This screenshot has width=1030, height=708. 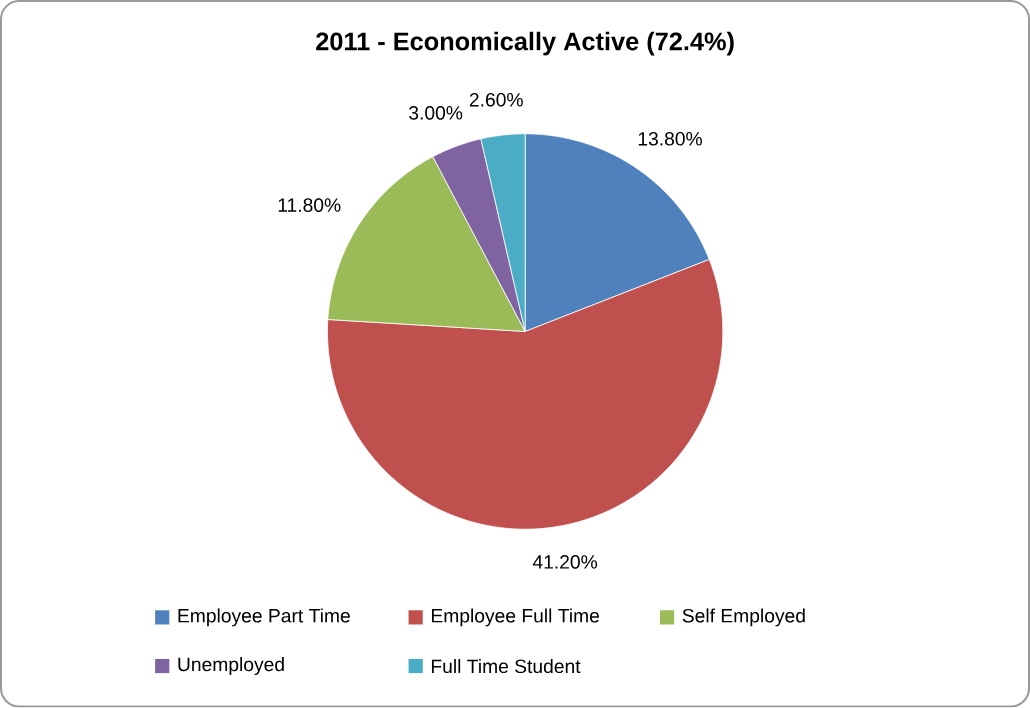 I want to click on data-label: 41.20%, so click(x=565, y=562).